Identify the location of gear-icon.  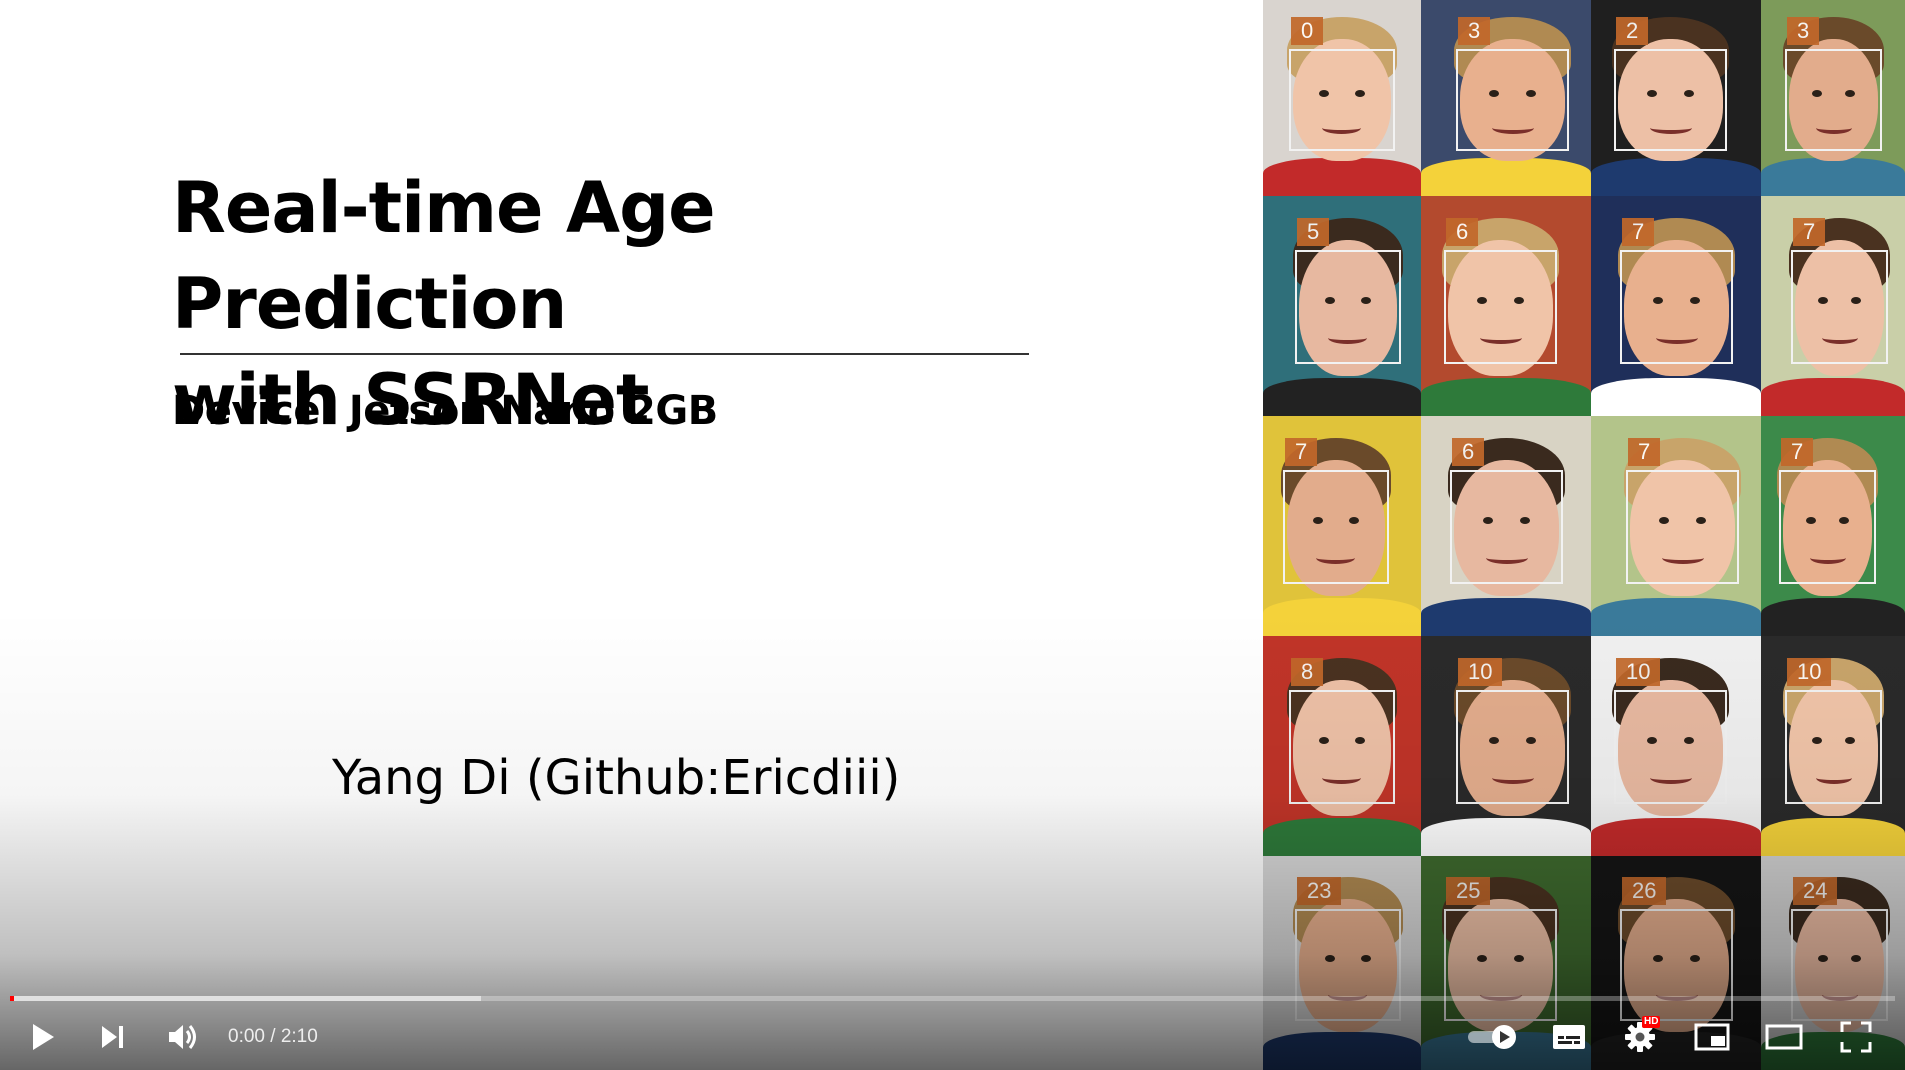
(1640, 1037).